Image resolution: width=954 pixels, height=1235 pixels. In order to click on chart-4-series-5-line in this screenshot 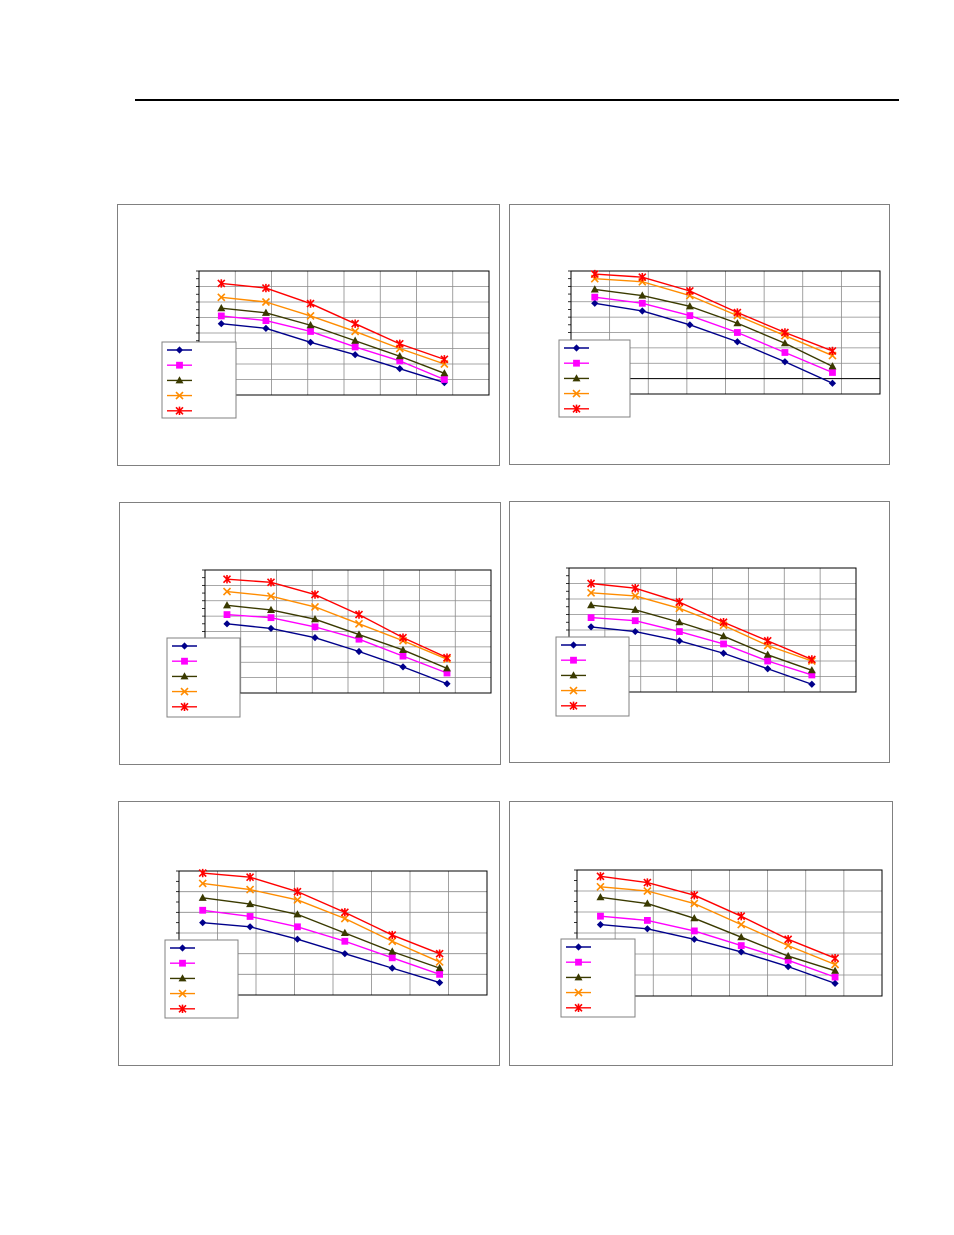, I will do `click(702, 621)`.